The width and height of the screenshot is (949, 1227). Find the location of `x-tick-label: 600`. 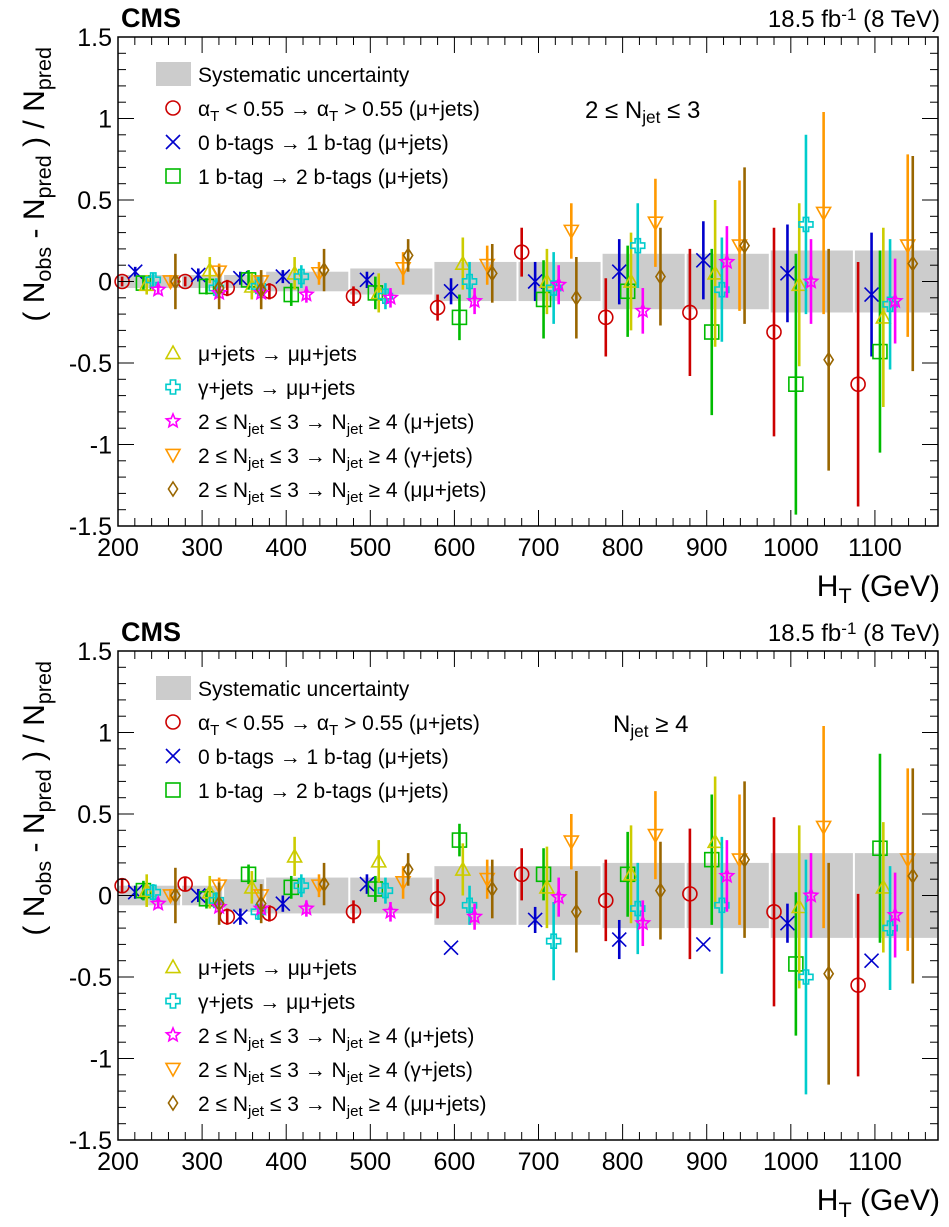

x-tick-label: 600 is located at coordinates (455, 548).